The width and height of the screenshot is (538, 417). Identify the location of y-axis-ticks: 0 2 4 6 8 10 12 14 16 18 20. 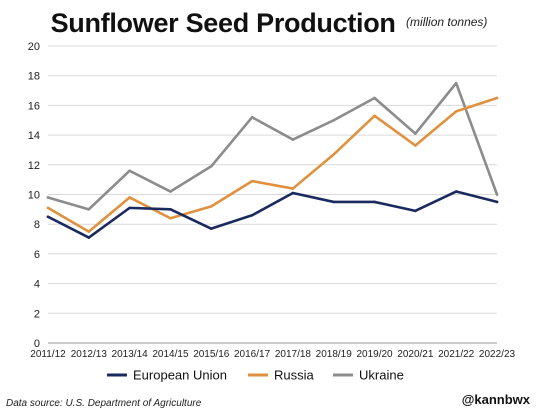
(34, 195).